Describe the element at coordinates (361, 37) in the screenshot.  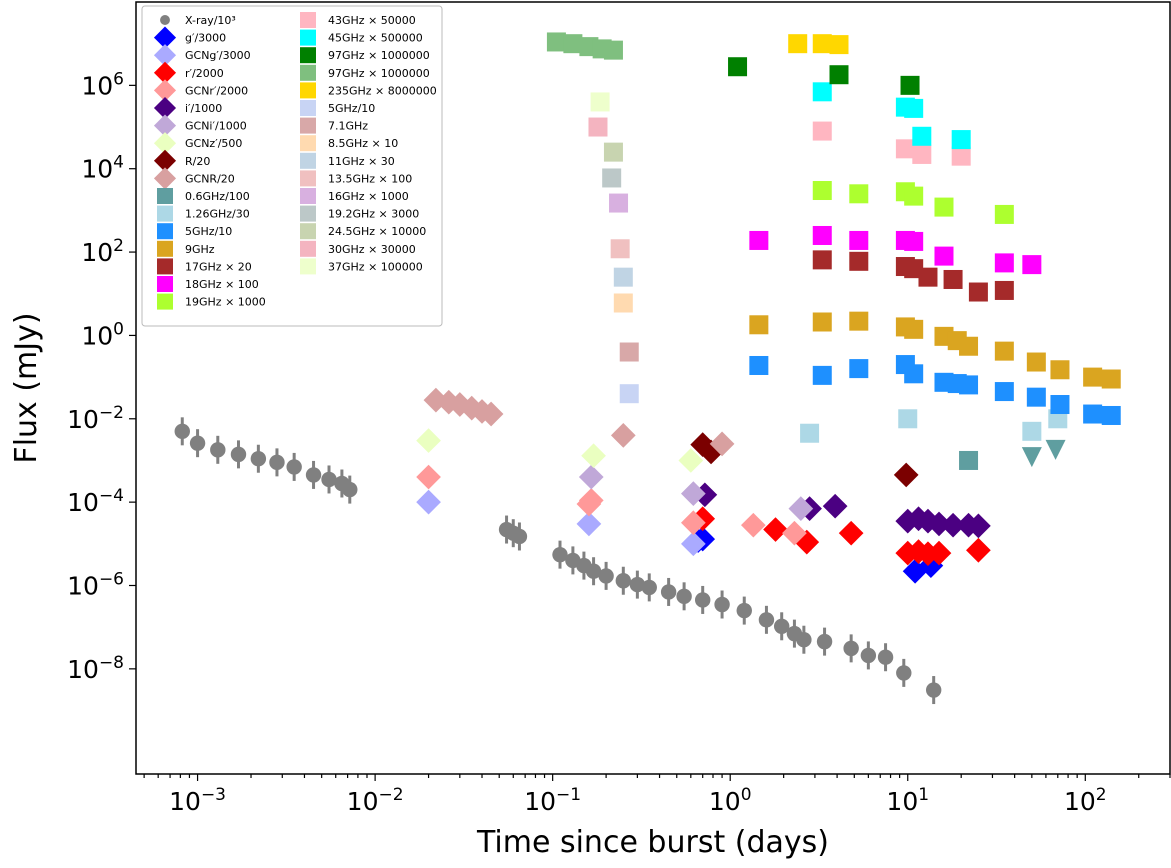
I see `legend-item: 45GHz × 500000` at that location.